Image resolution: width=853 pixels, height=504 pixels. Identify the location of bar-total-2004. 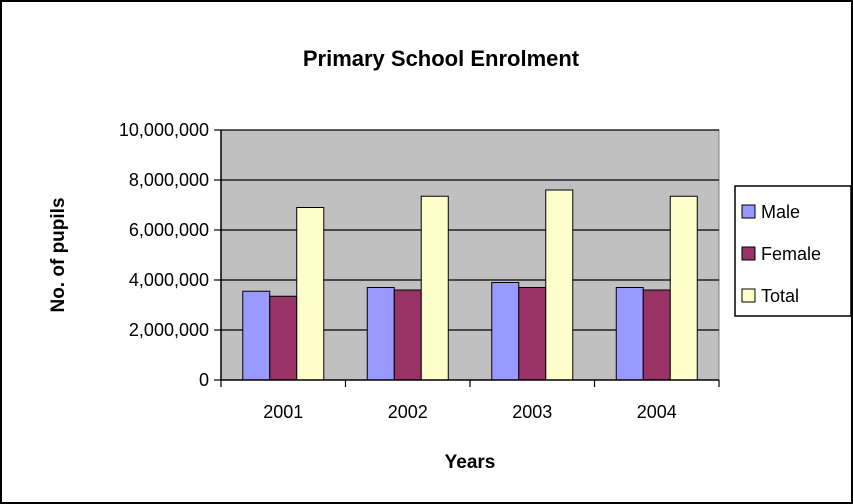
(683, 288).